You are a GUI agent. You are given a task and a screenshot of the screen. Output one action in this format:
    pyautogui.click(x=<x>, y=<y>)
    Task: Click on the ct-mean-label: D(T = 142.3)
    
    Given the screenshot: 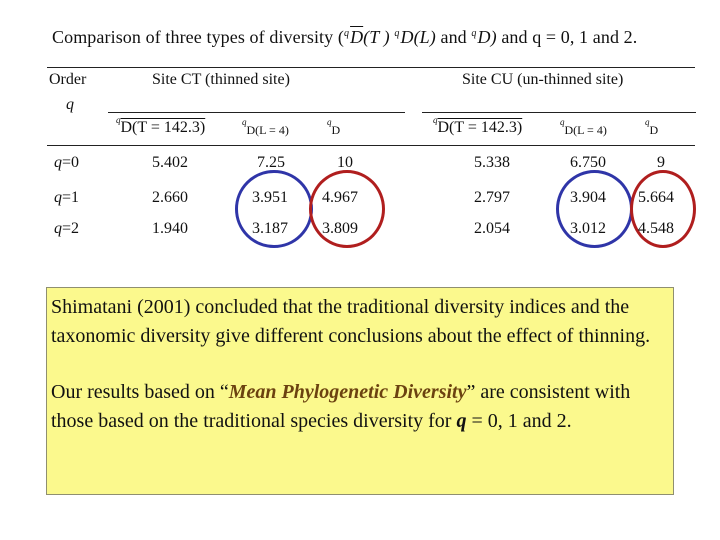 What is the action you would take?
    pyautogui.click(x=163, y=127)
    